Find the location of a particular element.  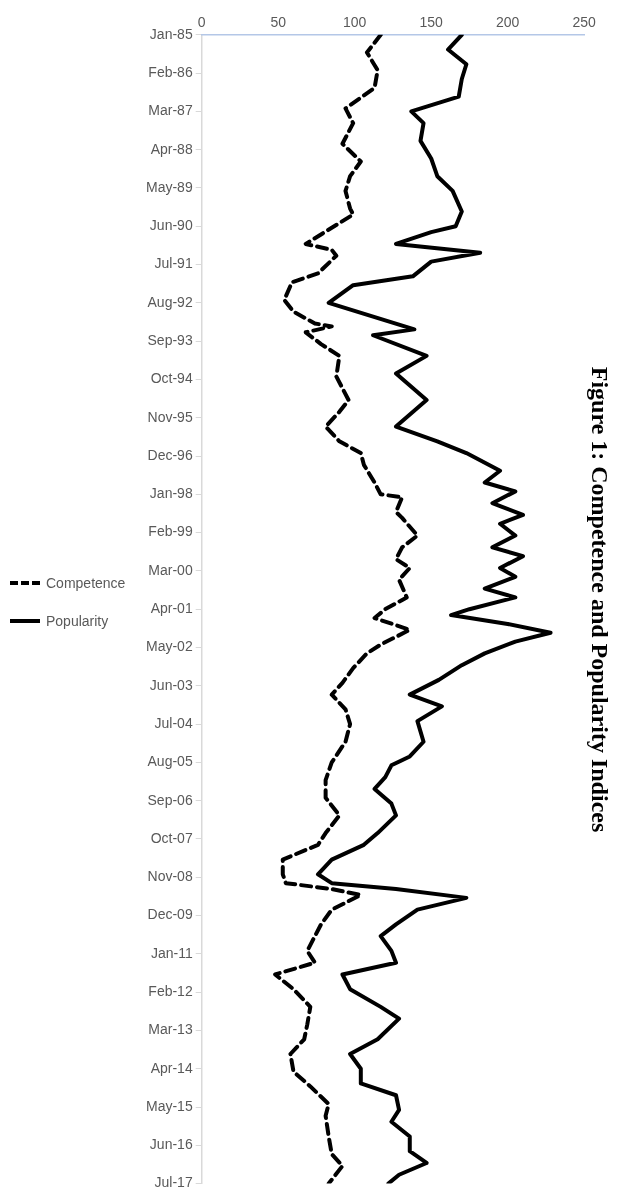

y-tick-label: Jan-98 is located at coordinates (171, 493).